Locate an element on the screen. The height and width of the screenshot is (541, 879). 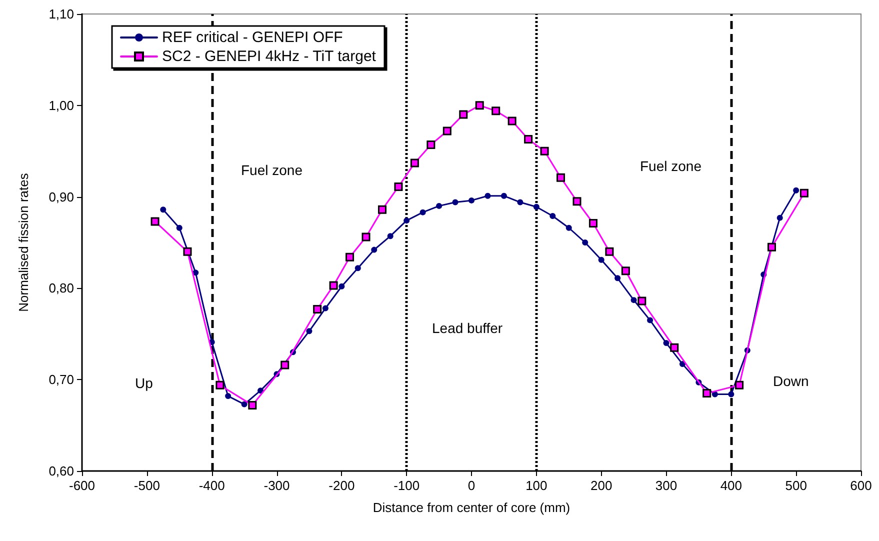
y-tick-label: 0,90 is located at coordinates (61, 196).